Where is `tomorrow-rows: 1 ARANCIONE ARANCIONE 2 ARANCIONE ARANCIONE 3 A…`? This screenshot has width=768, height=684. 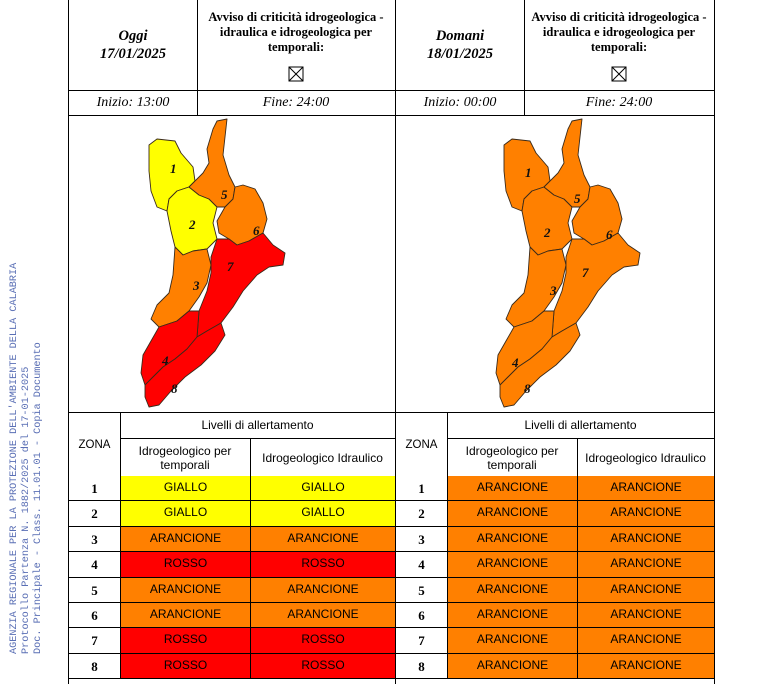 tomorrow-rows: 1 ARANCIONE ARANCIONE 2 ARANCIONE ARANCIONE 3 A… is located at coordinates (555, 578).